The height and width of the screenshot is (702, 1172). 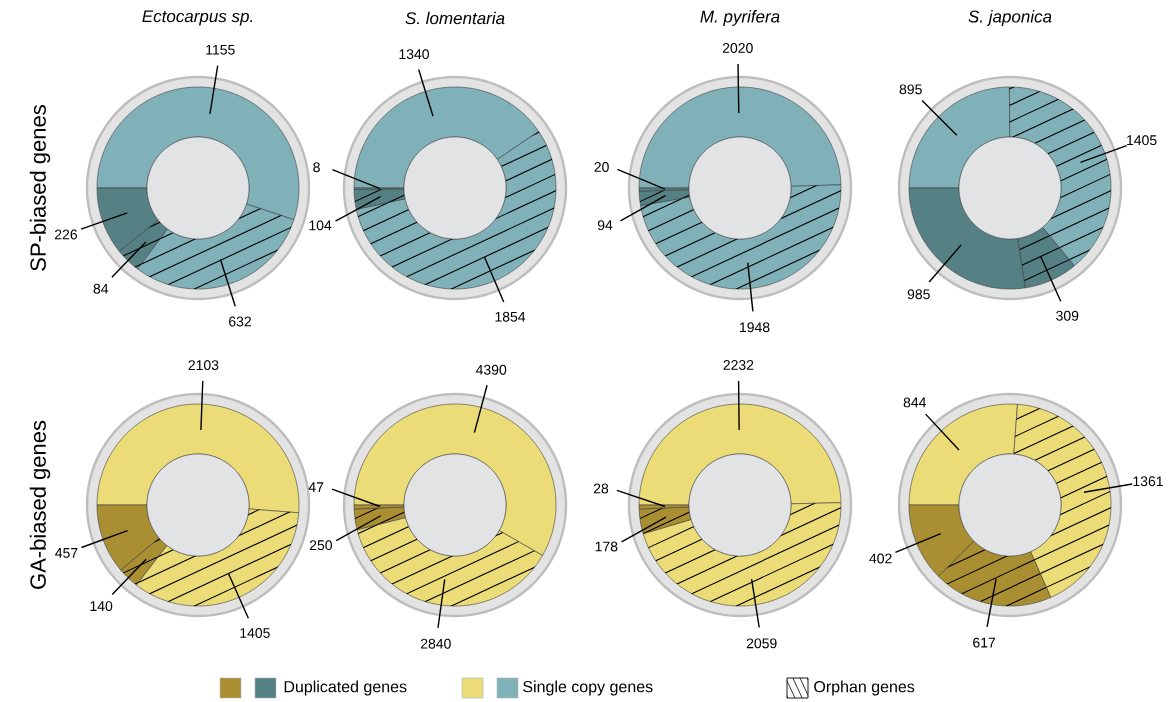 What do you see at coordinates (101, 288) in the screenshot?
I see `data-label: 84` at bounding box center [101, 288].